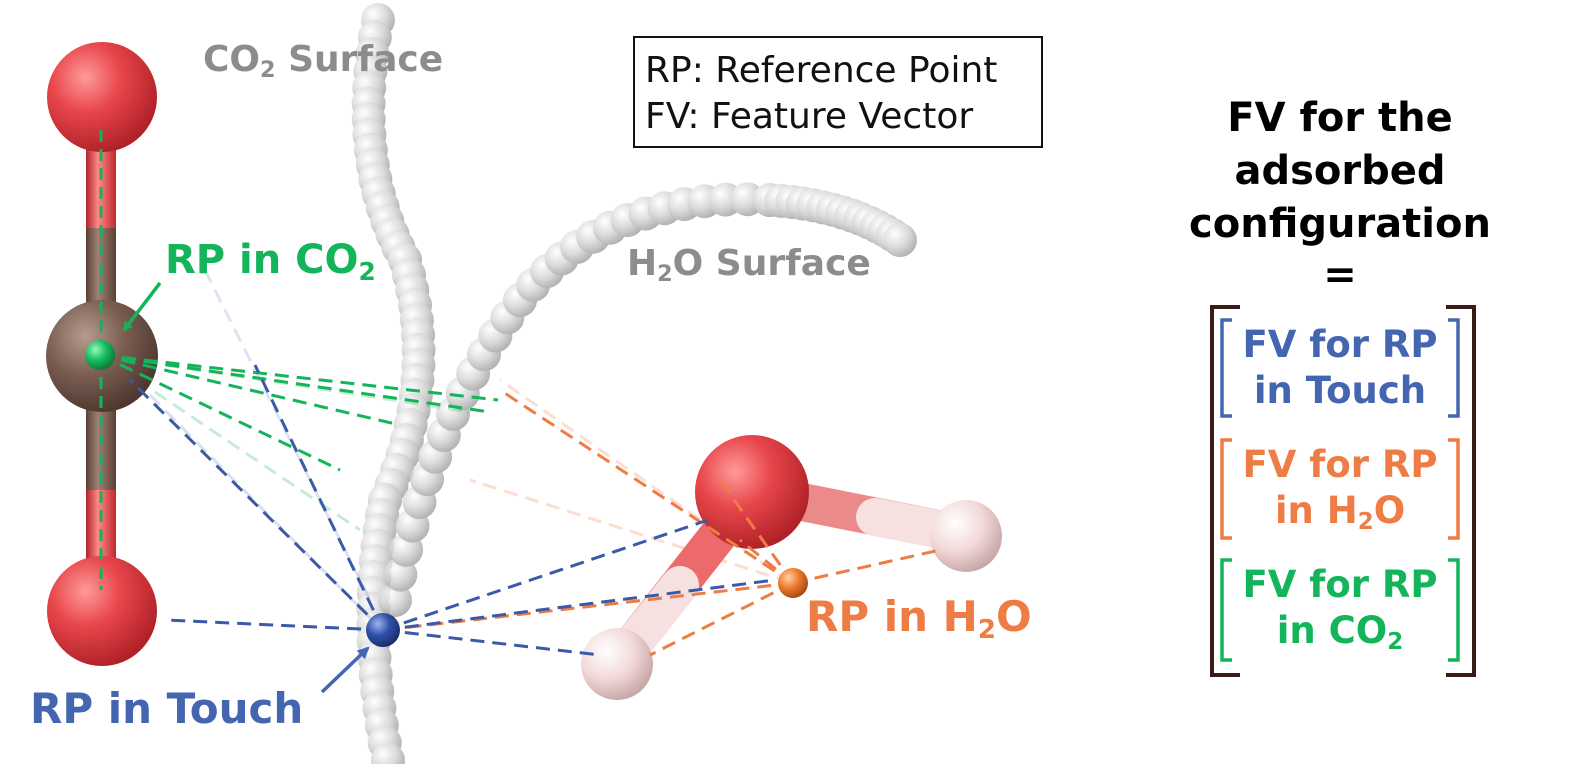  What do you see at coordinates (102, 97) in the screenshot?
I see `co2-oxygen-top` at bounding box center [102, 97].